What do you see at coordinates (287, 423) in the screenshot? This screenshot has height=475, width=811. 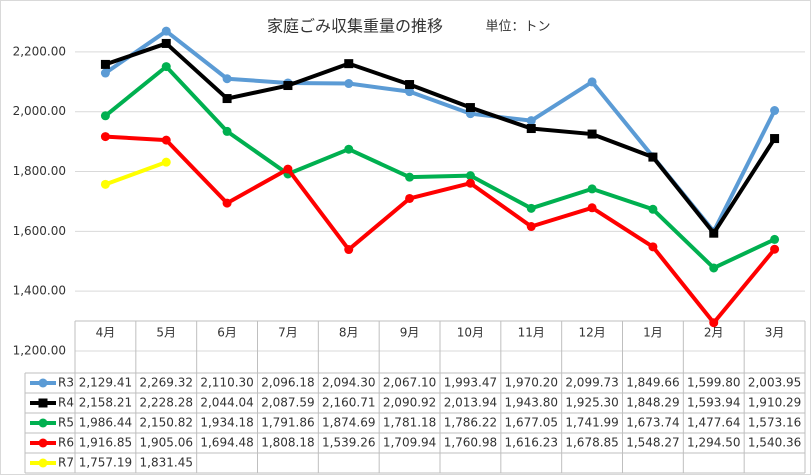 I see `table-cell: 1,791.86` at bounding box center [287, 423].